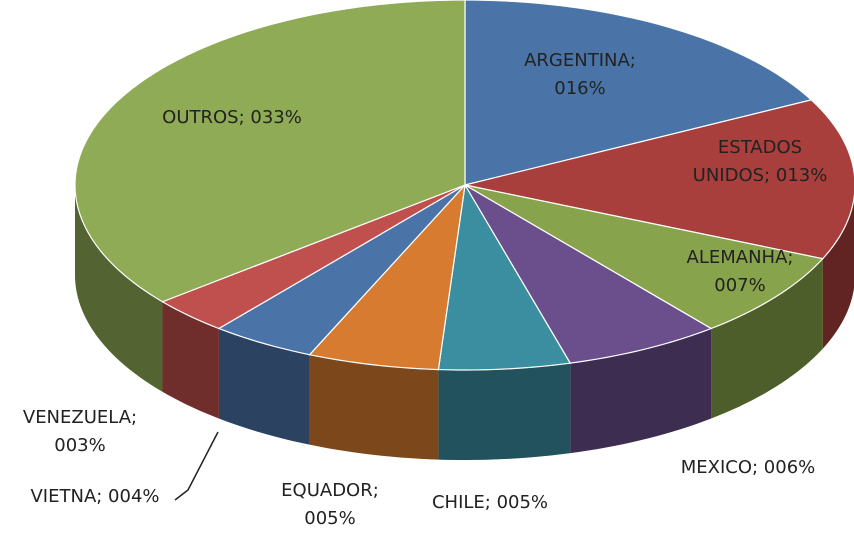 The width and height of the screenshot is (854, 539). I want to click on data-label: VIETNA; 004%, so click(94, 496).